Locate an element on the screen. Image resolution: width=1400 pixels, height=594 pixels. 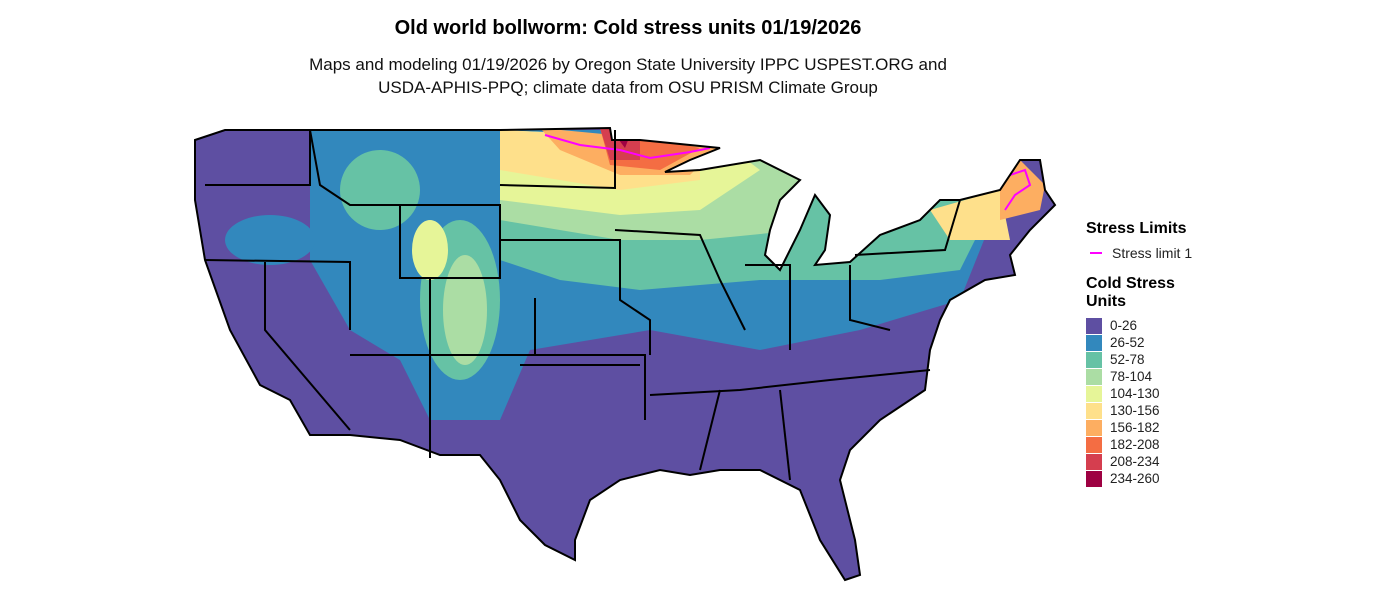
legend-item: 104-130 is located at coordinates (1151, 393).